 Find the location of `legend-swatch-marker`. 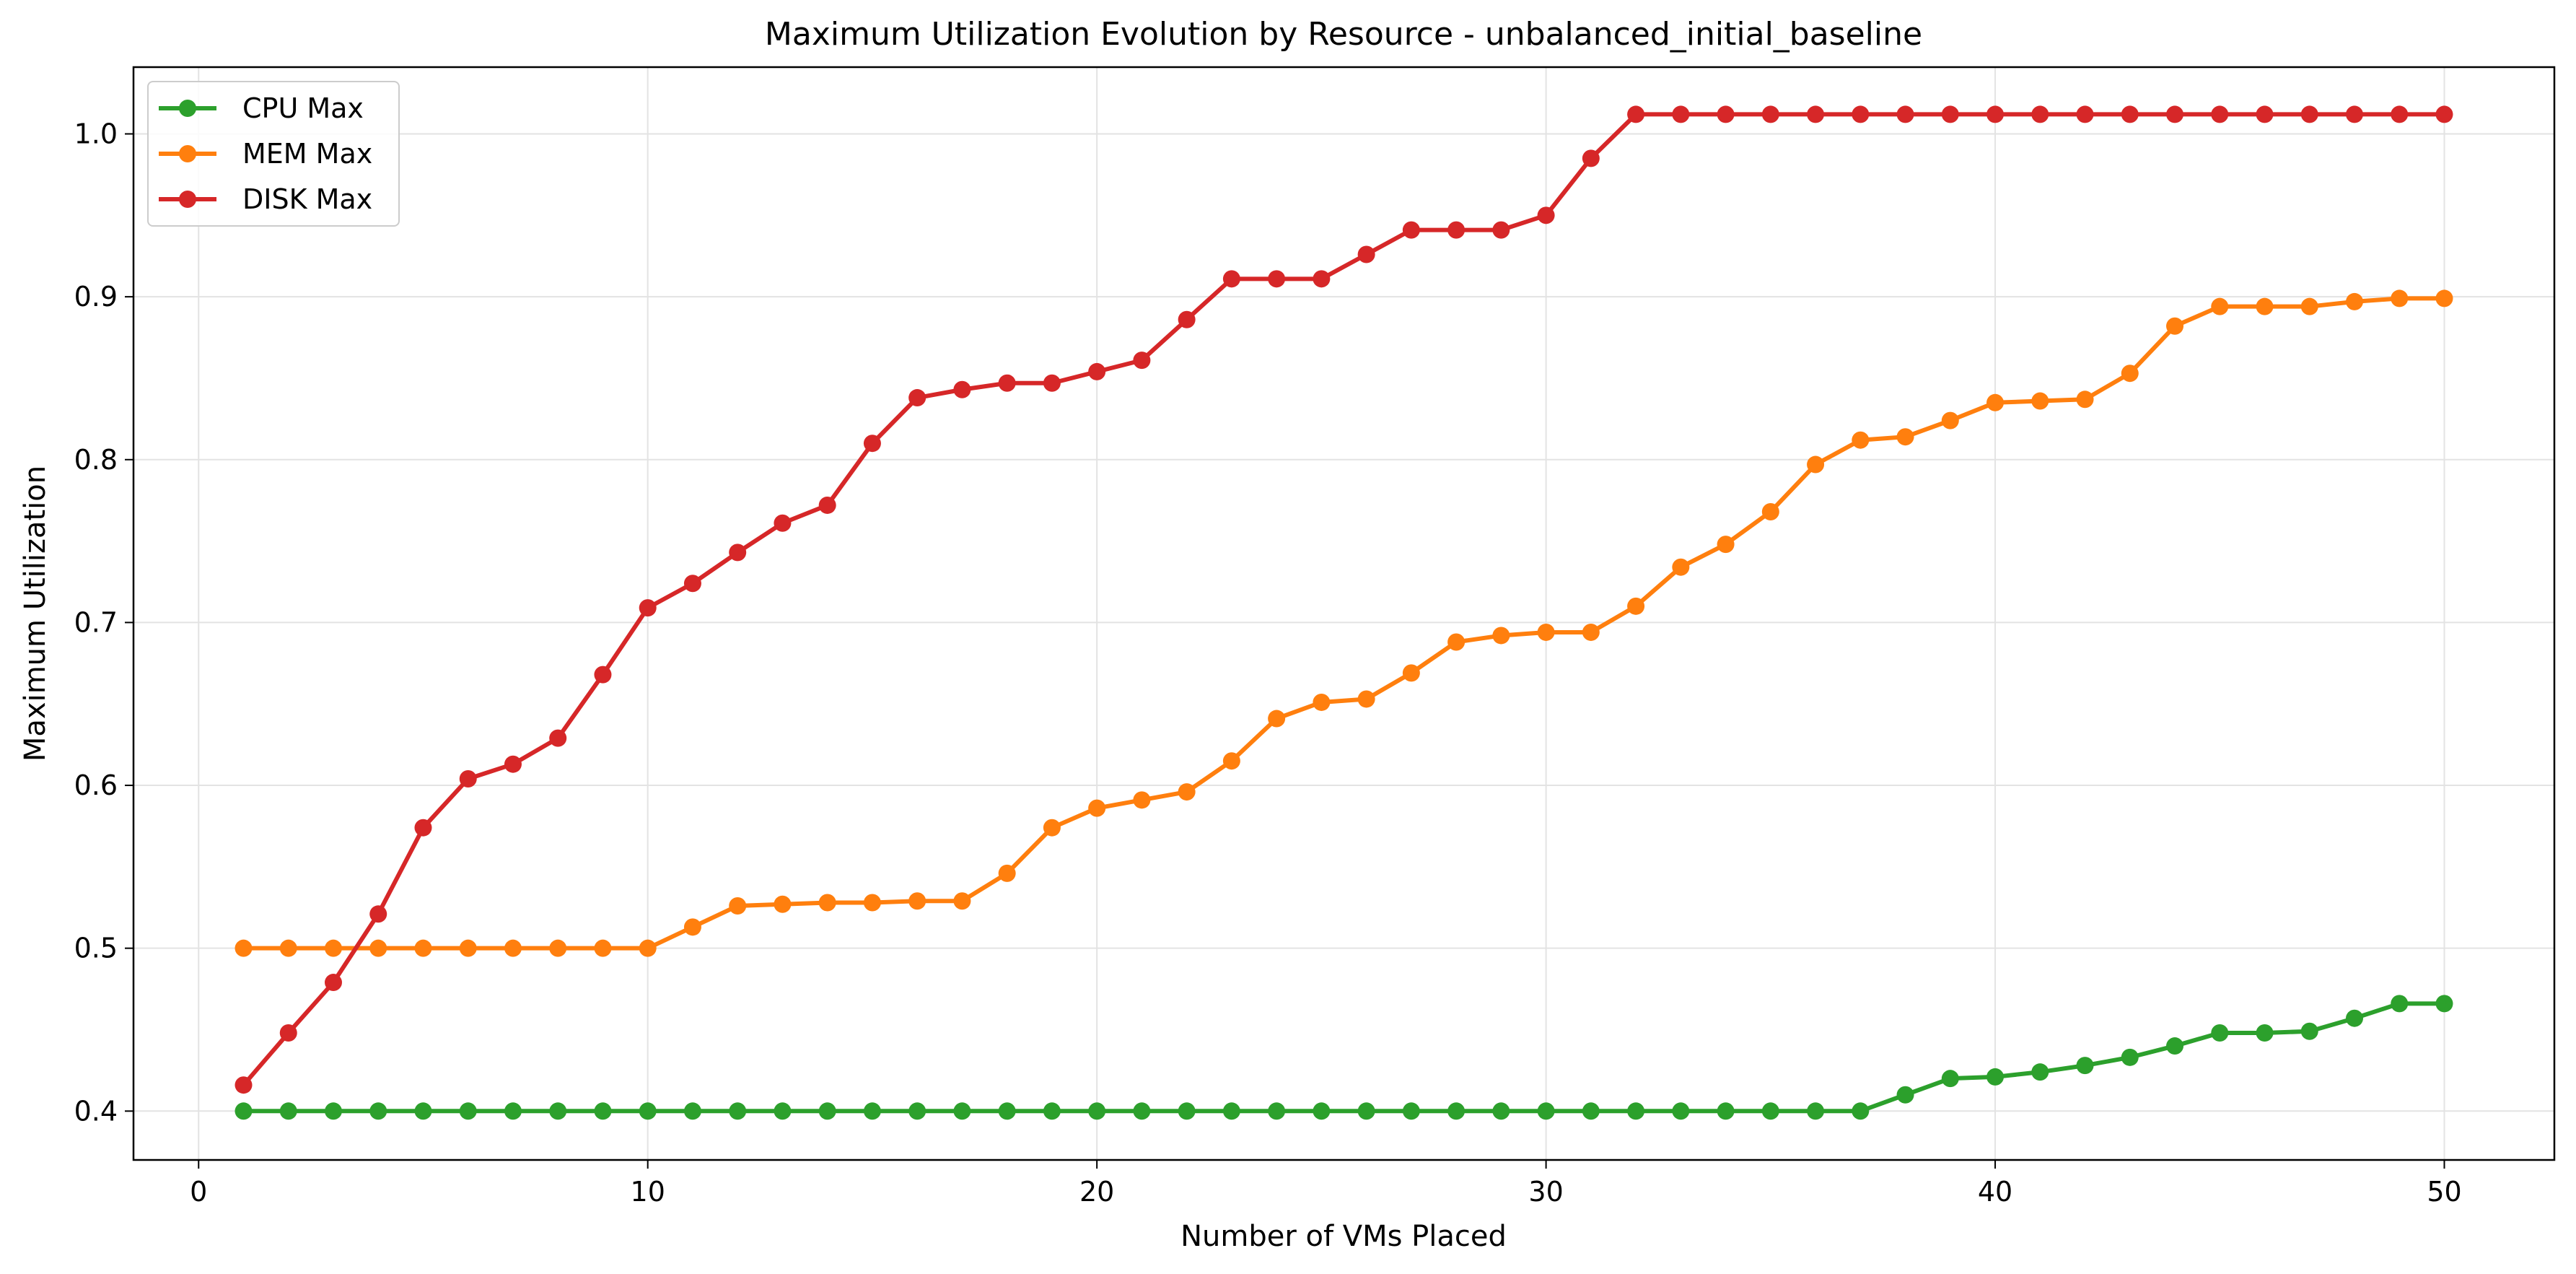

legend-swatch-marker is located at coordinates (187, 153).